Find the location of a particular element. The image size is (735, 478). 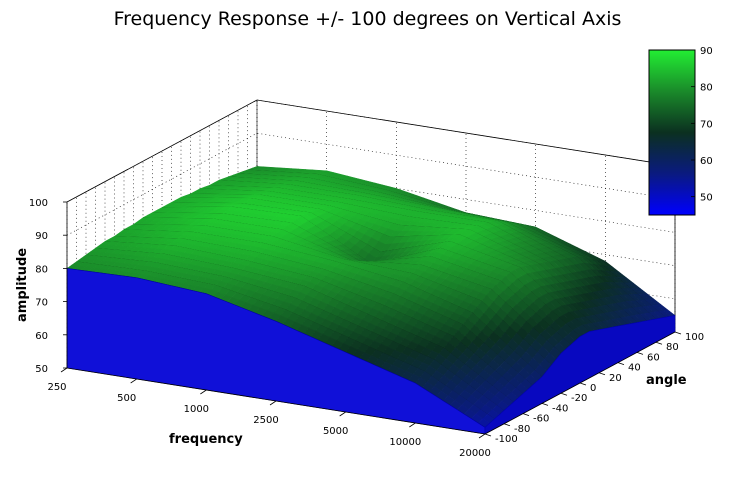

angle-tick-label: 0 is located at coordinates (593, 388).